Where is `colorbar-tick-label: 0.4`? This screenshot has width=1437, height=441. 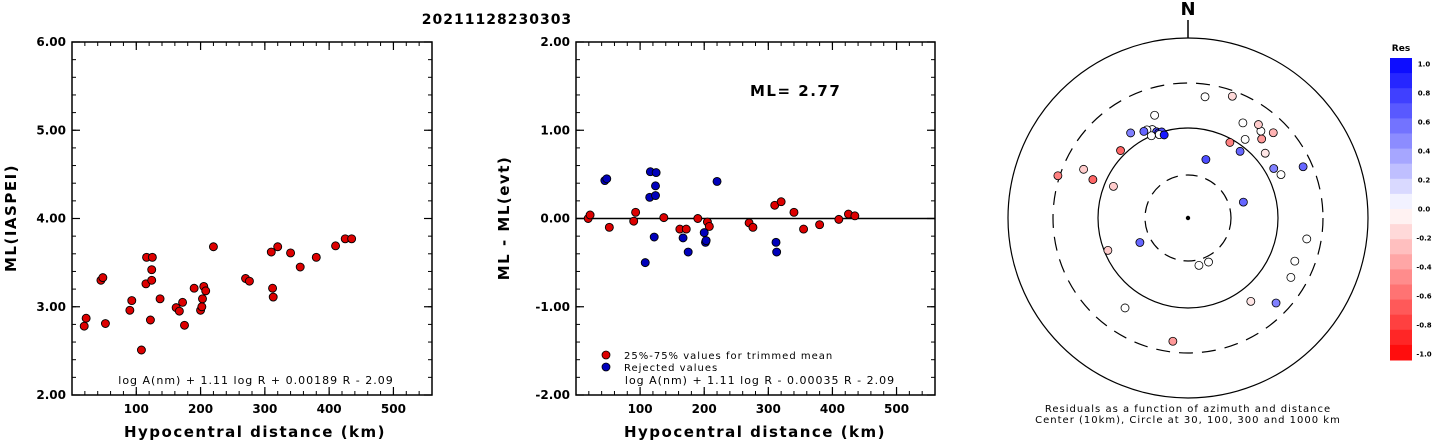
colorbar-tick-label: 0.4 is located at coordinates (1424, 152).